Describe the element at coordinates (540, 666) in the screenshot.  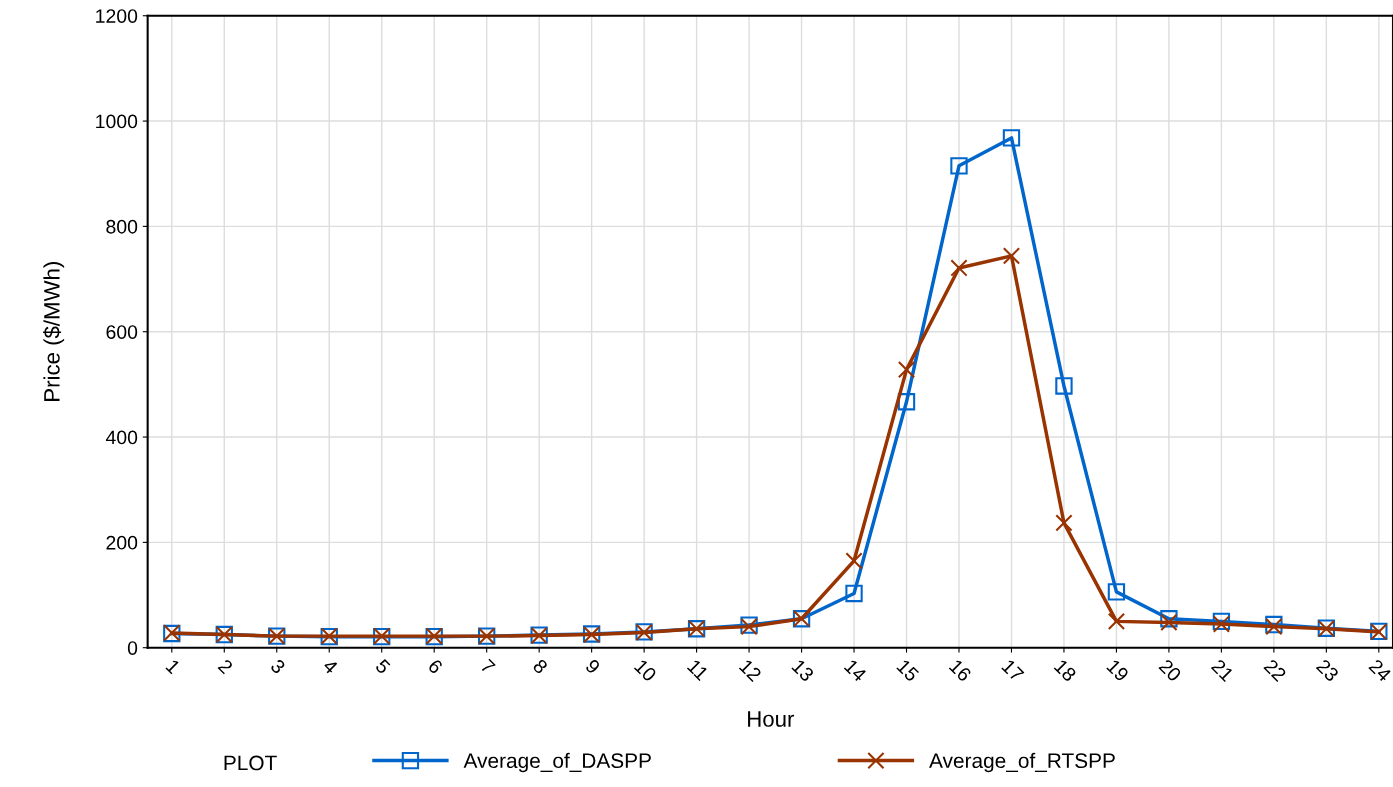
I see `x-tick-label: 8` at that location.